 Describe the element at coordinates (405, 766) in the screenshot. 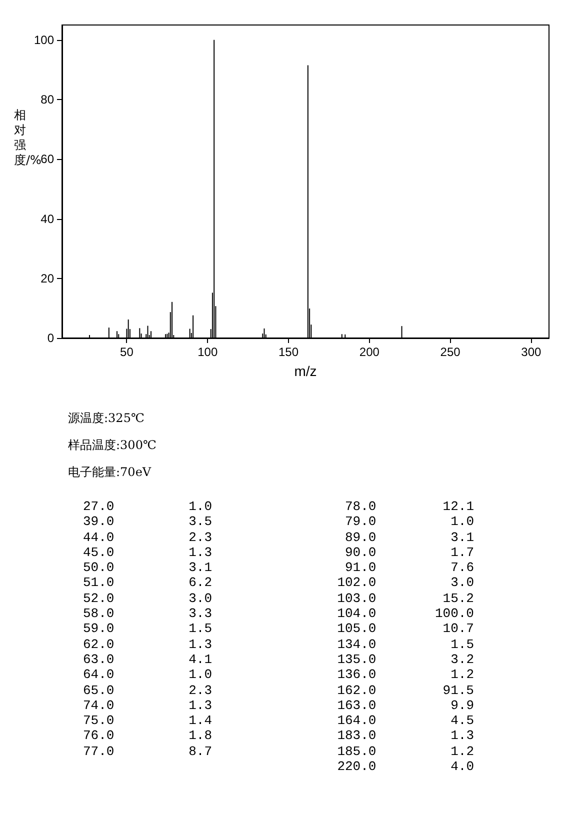

I see `text: 220.0 4.0` at that location.